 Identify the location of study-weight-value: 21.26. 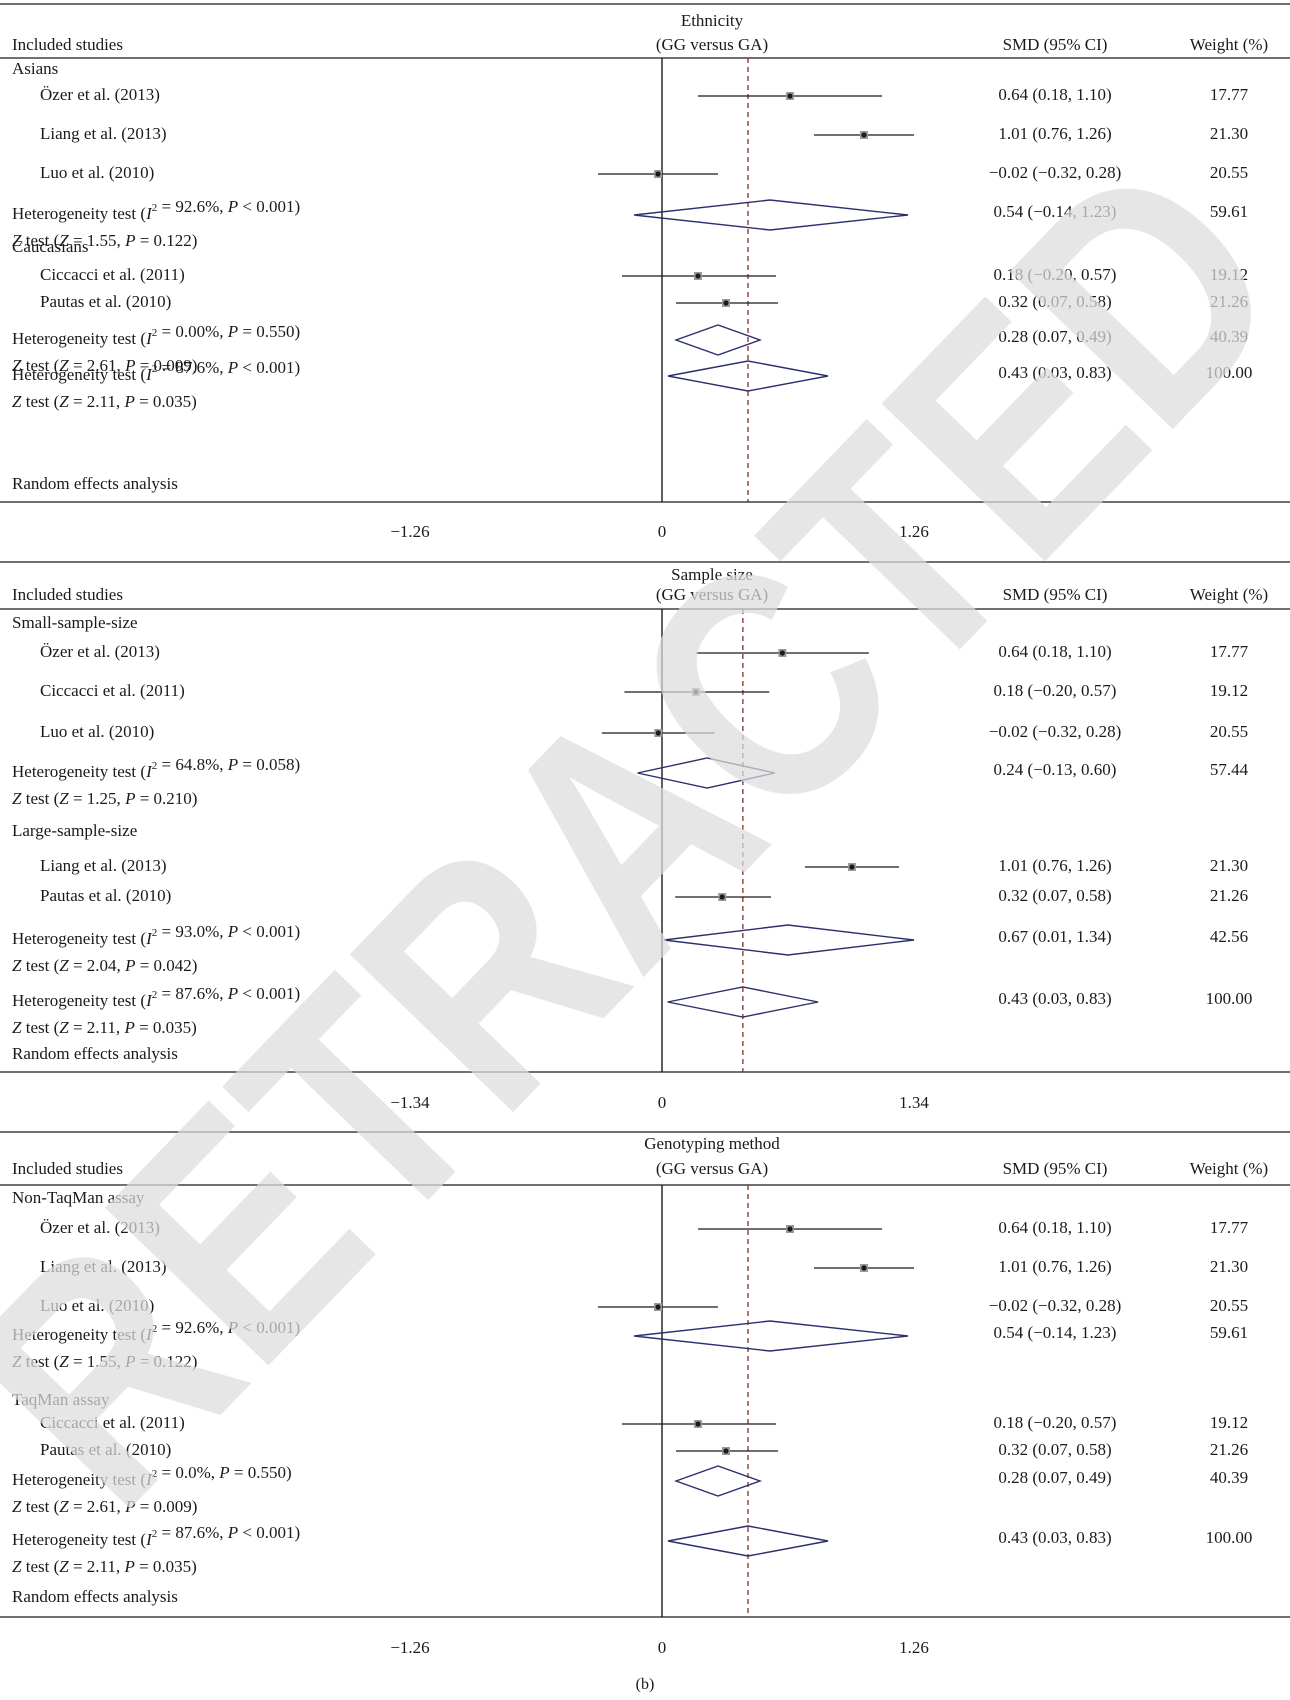
(1229, 895).